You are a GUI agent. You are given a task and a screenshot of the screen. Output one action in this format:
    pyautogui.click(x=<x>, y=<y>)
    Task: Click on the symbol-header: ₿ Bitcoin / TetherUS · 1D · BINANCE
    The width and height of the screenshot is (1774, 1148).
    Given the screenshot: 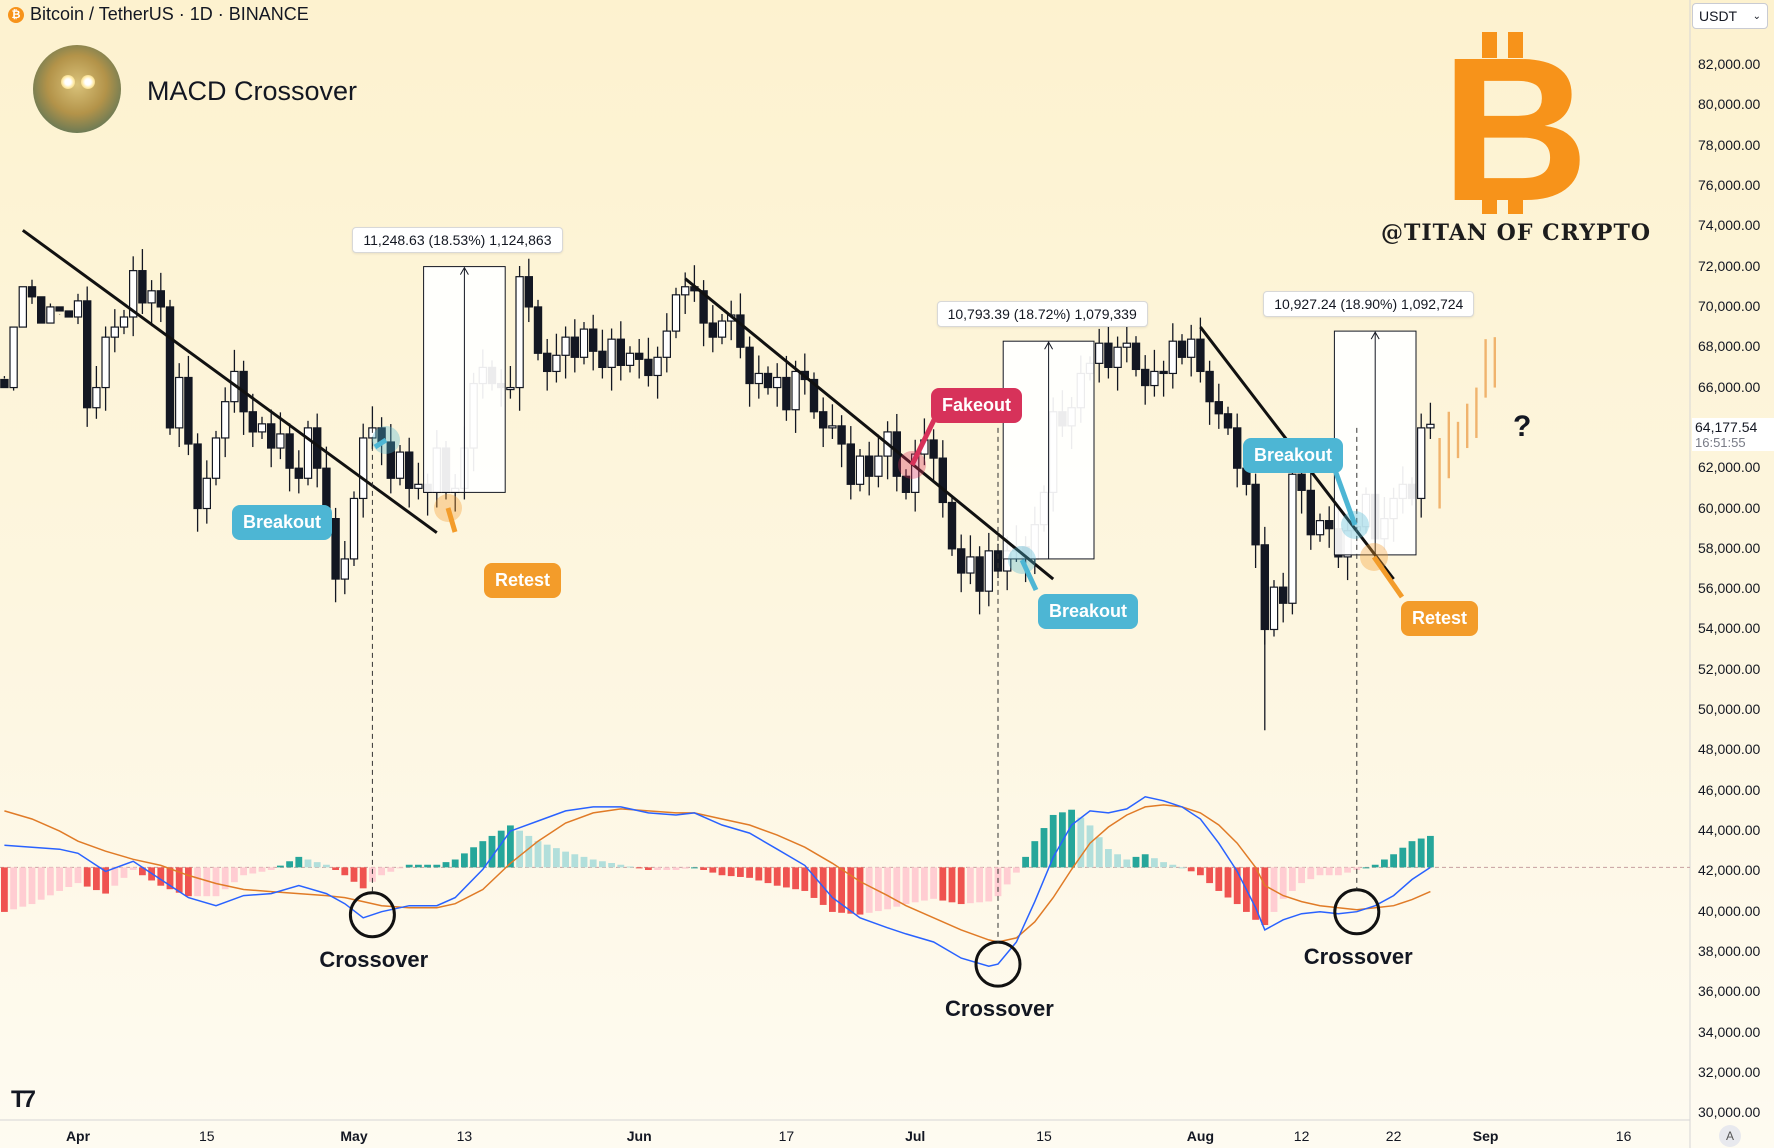 What is the action you would take?
    pyautogui.click(x=158, y=14)
    